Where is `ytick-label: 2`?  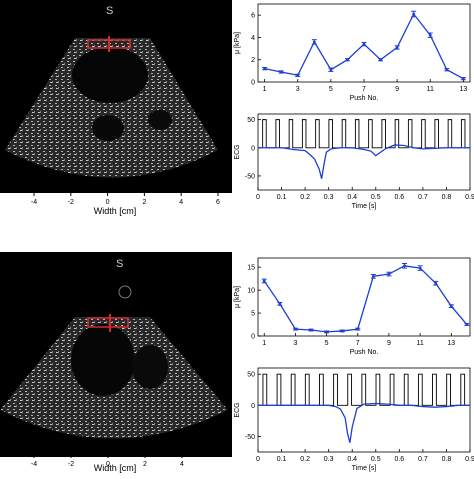 ytick-label: 2 is located at coordinates (253, 60).